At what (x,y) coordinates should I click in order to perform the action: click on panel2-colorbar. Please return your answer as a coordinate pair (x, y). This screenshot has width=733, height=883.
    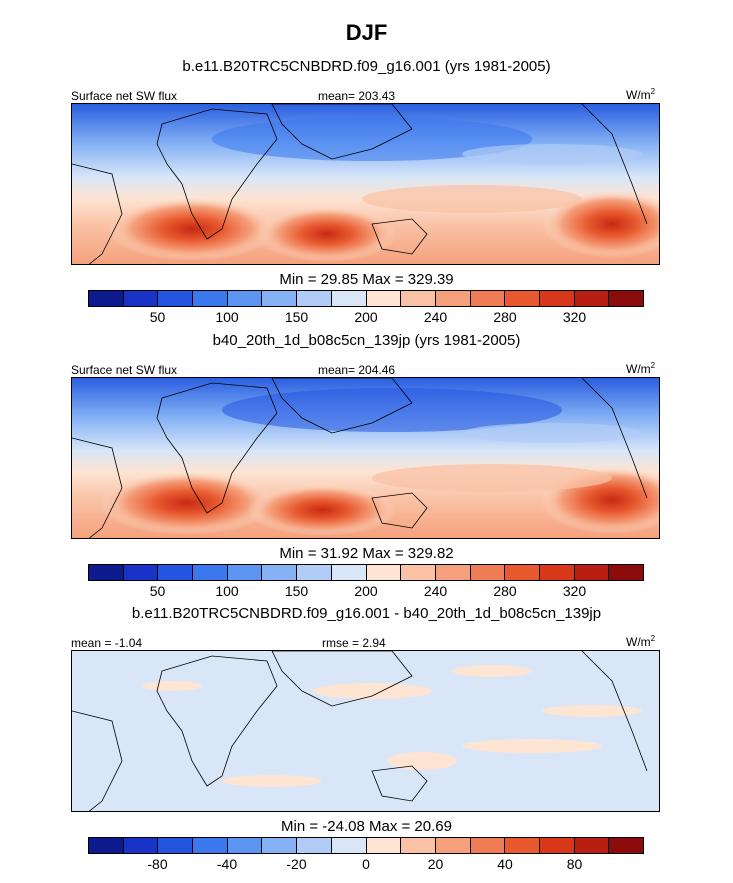
    Looking at the image, I should click on (366, 572).